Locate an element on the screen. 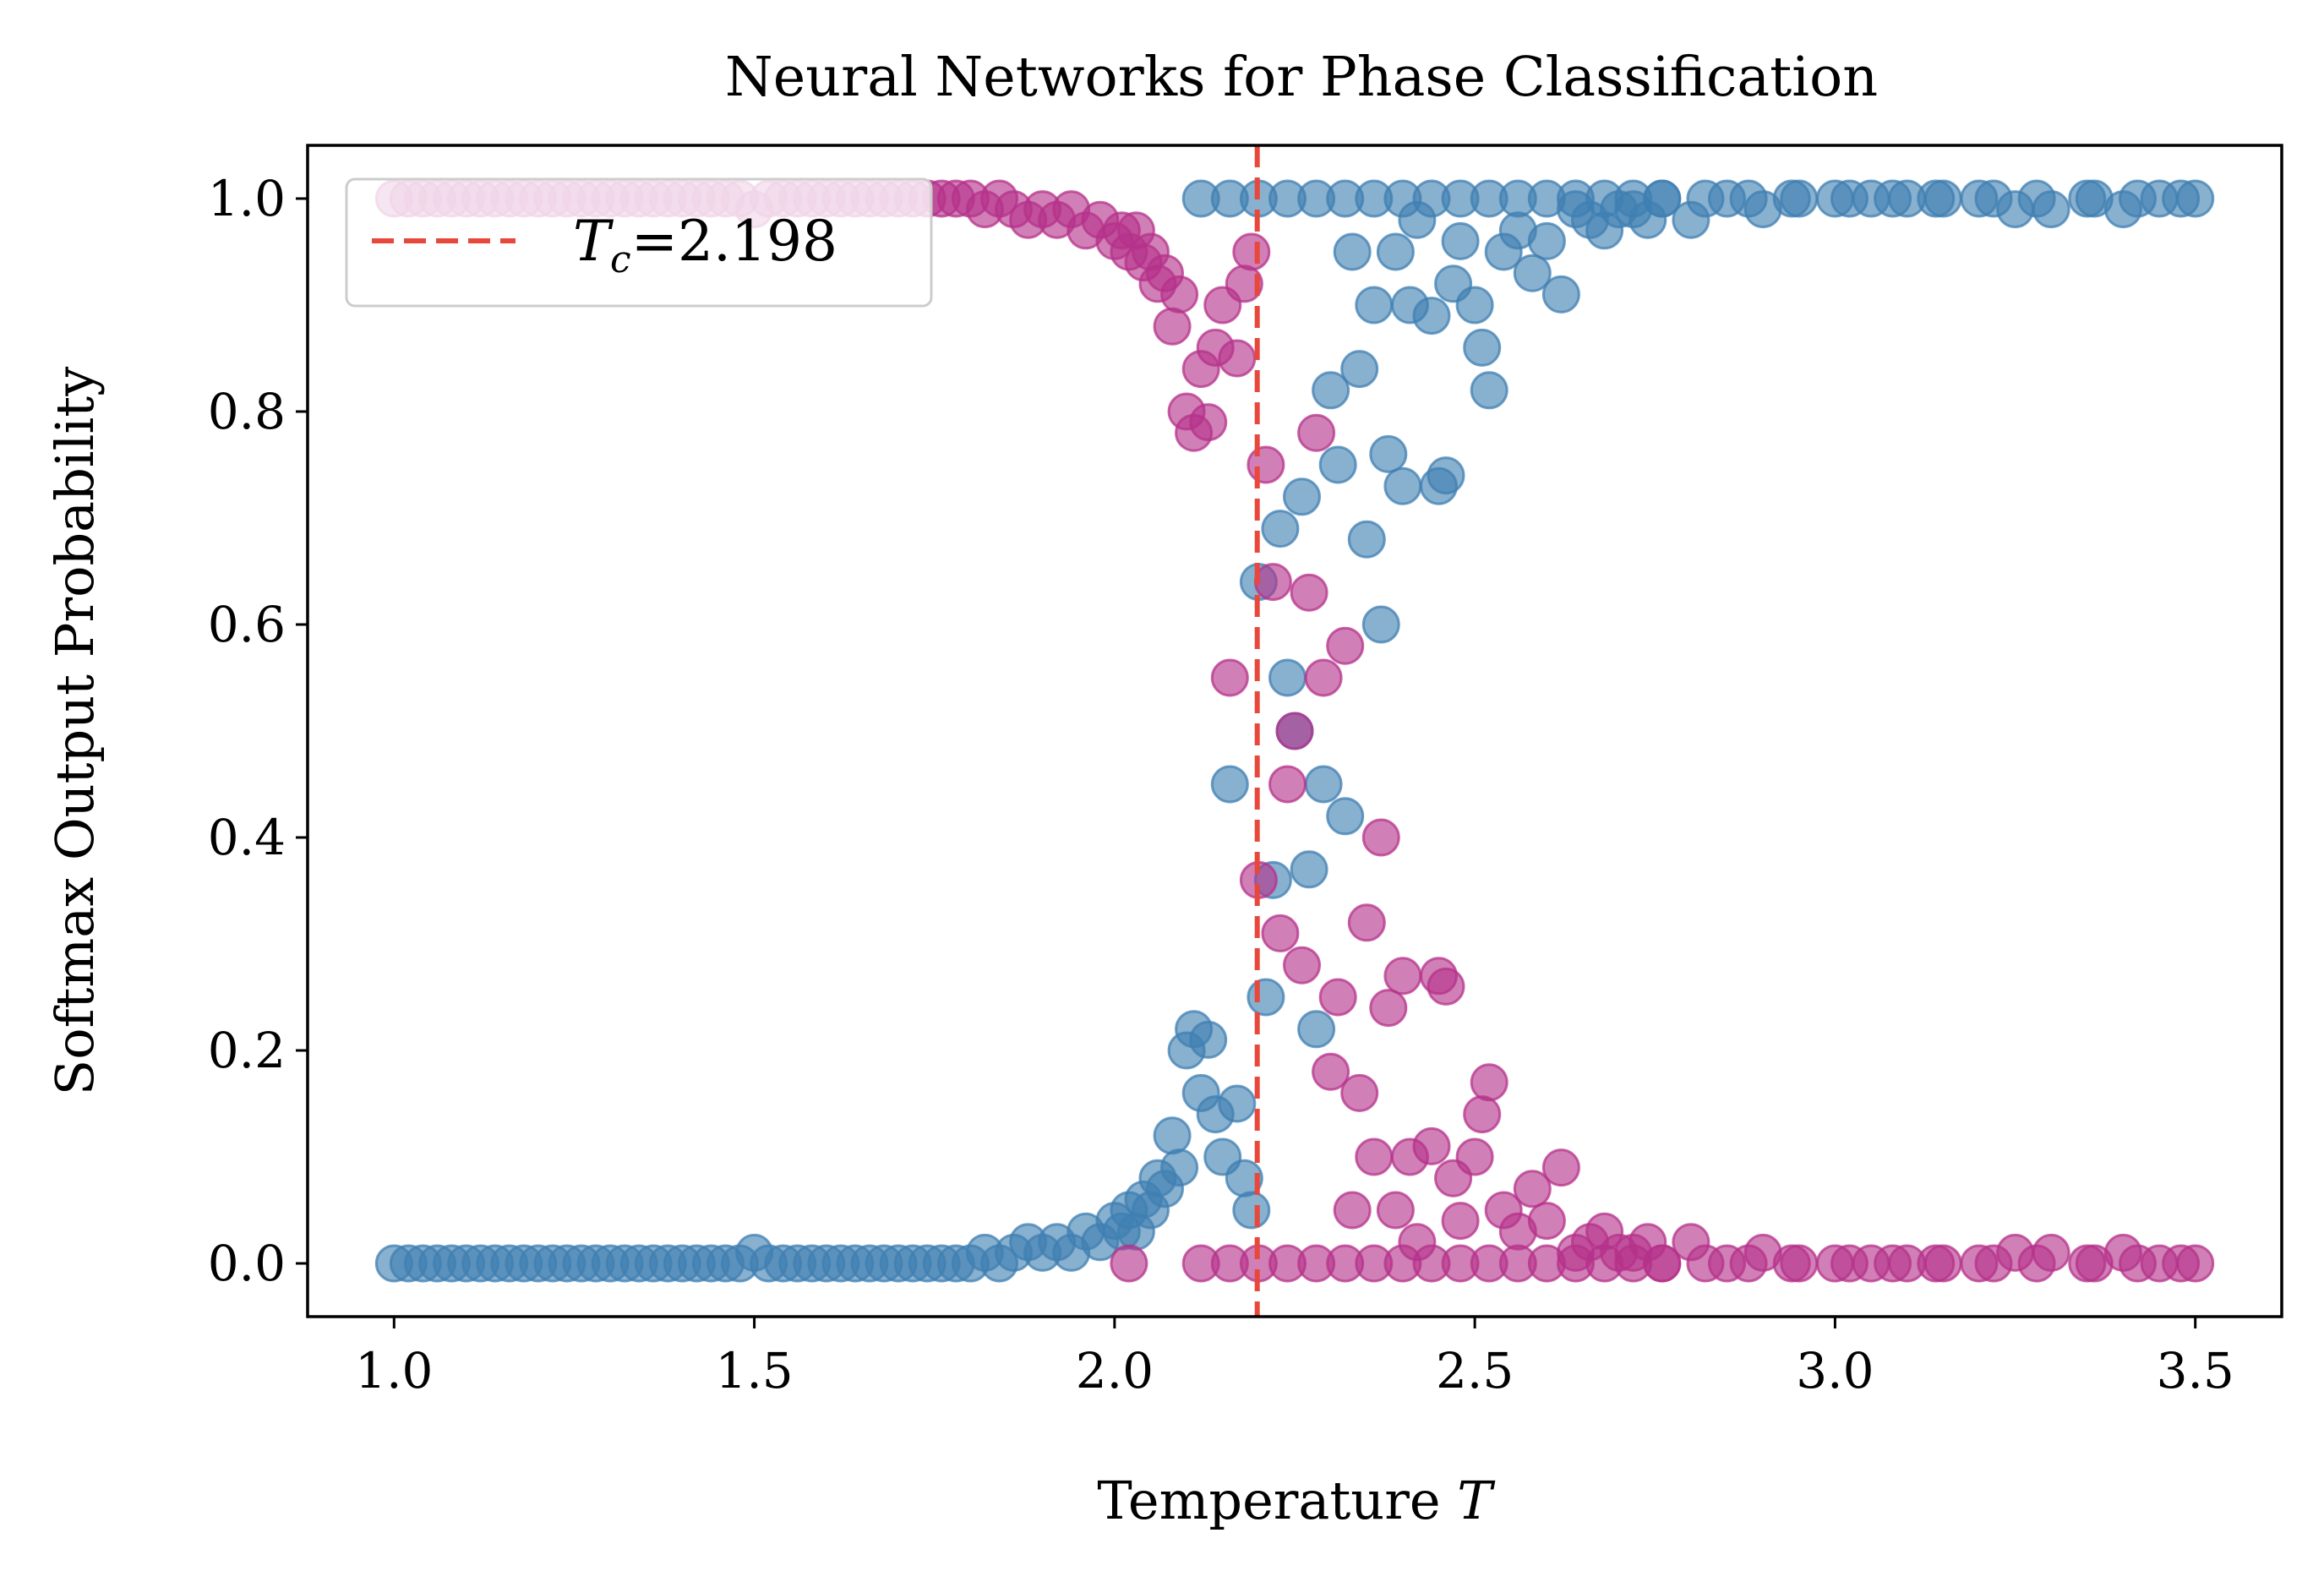  x-tick-label: 3.5 is located at coordinates (2195, 1370).